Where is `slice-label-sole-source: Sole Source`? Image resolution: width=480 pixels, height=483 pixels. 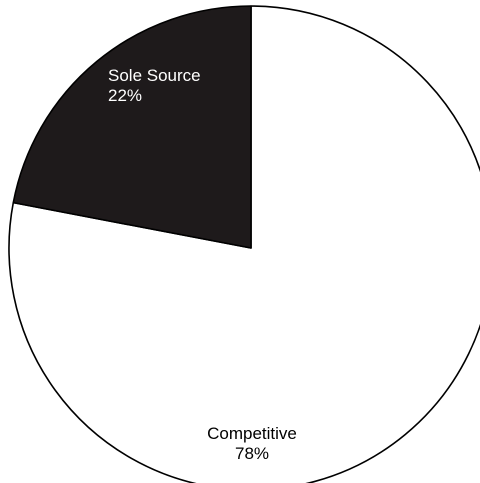
slice-label-sole-source: Sole Source is located at coordinates (154, 75).